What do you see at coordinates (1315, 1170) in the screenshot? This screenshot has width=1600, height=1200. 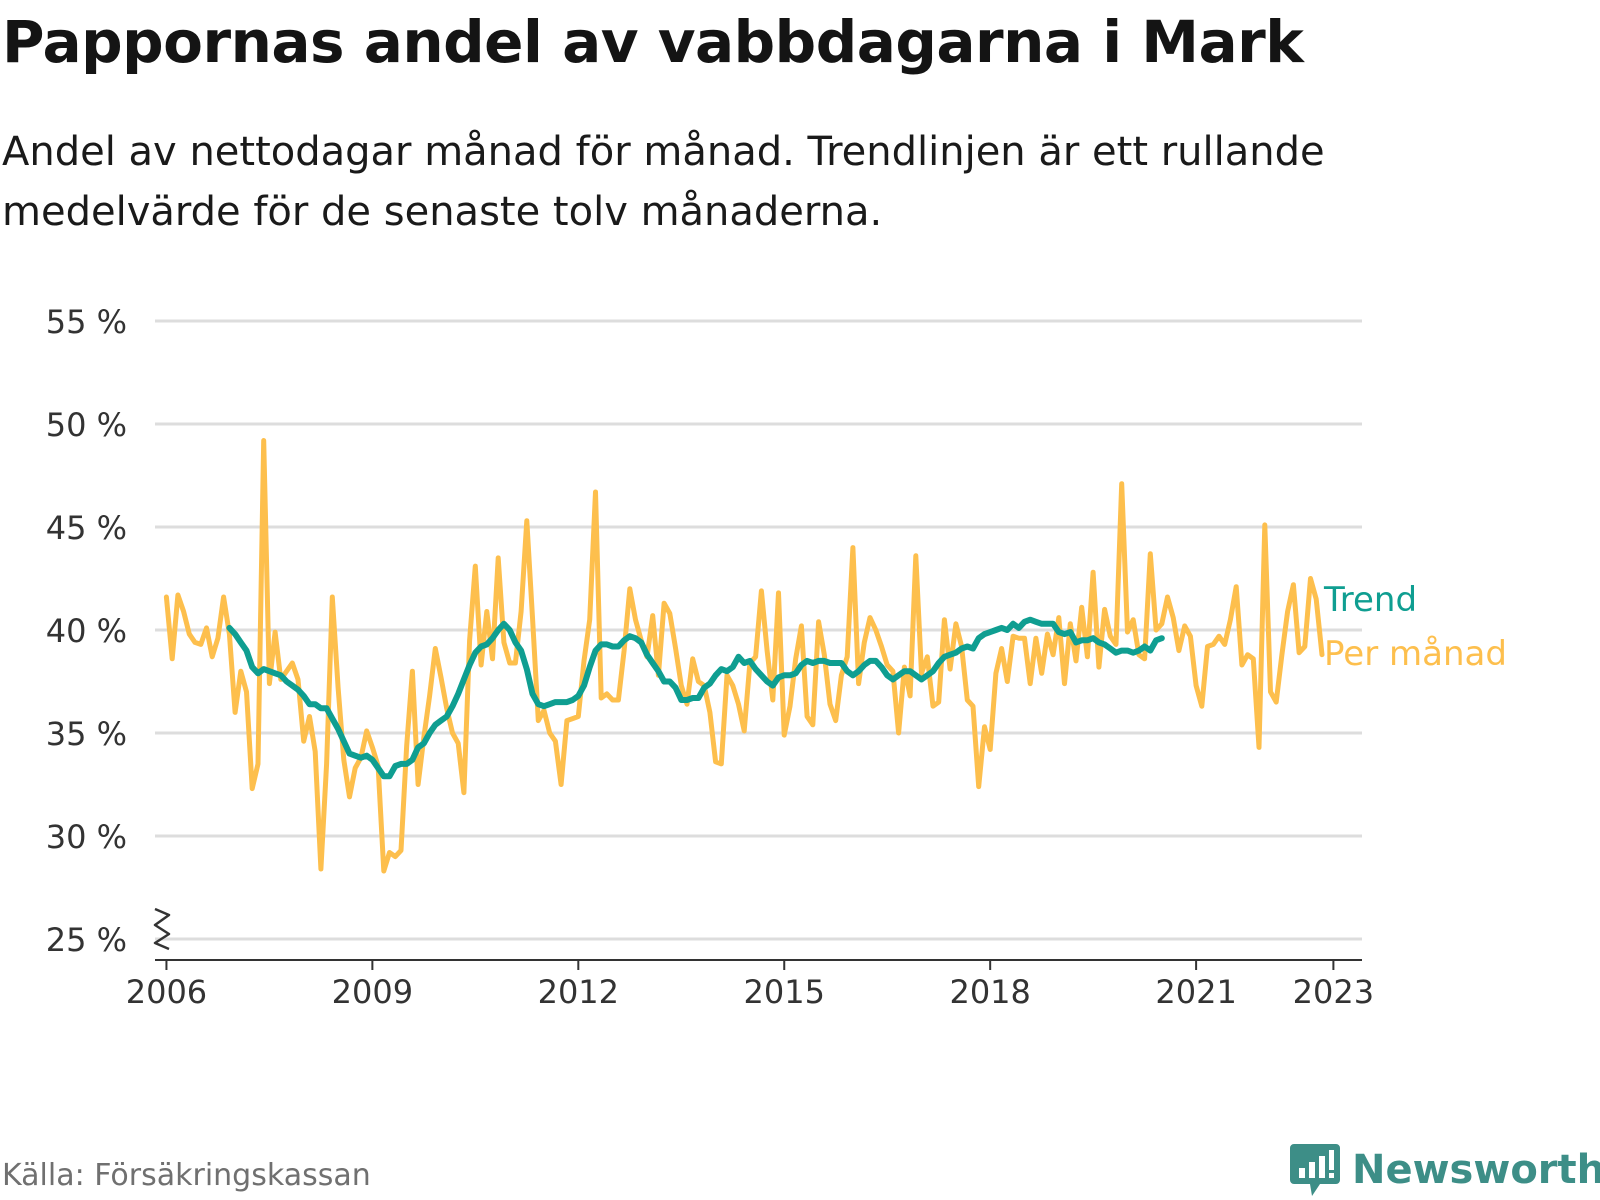 I see `newsworthy-logo-icon` at bounding box center [1315, 1170].